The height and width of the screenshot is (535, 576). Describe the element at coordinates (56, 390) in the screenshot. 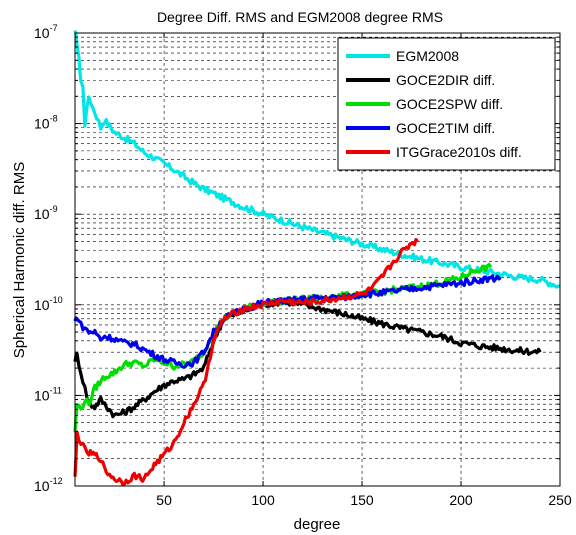

I see `y-tick-exponent: -11` at that location.